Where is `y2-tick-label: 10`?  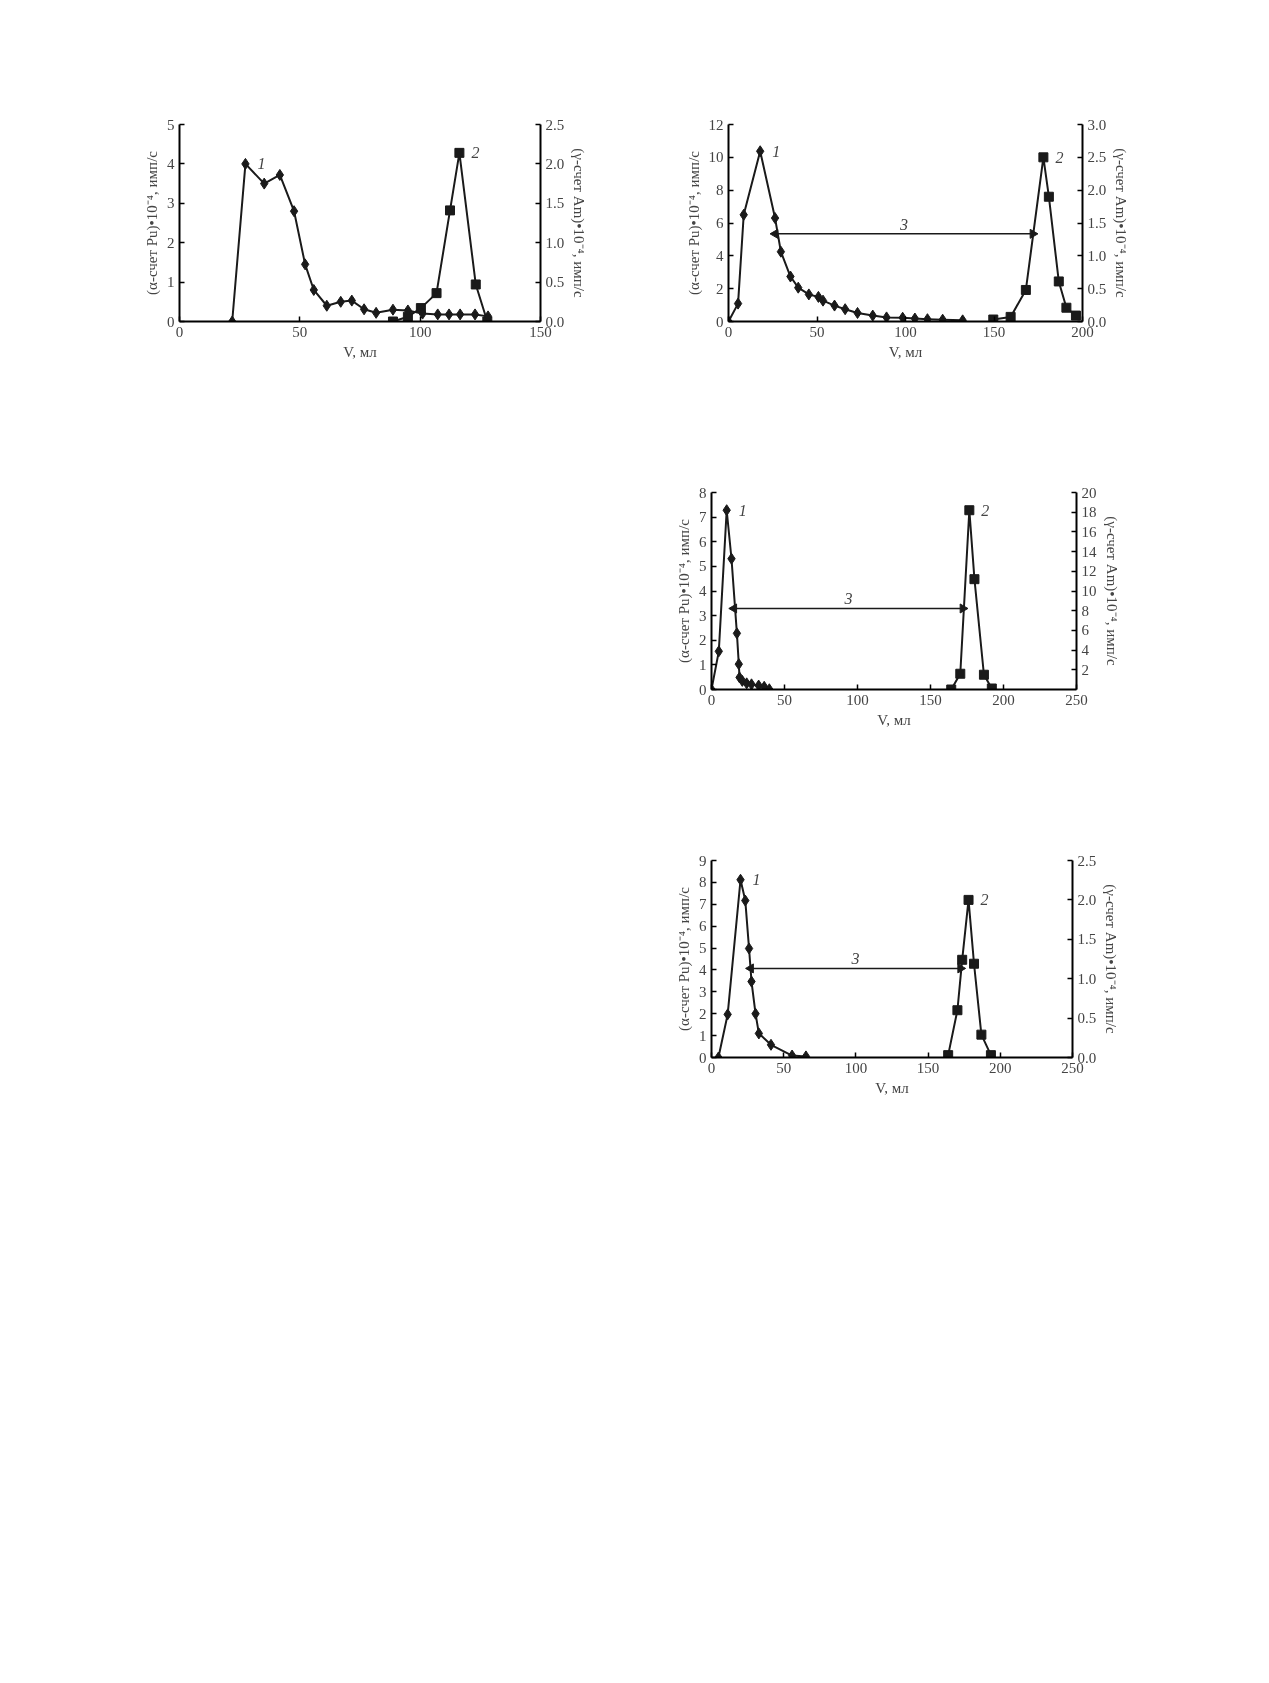
y2-tick-label: 10 is located at coordinates (1089, 591).